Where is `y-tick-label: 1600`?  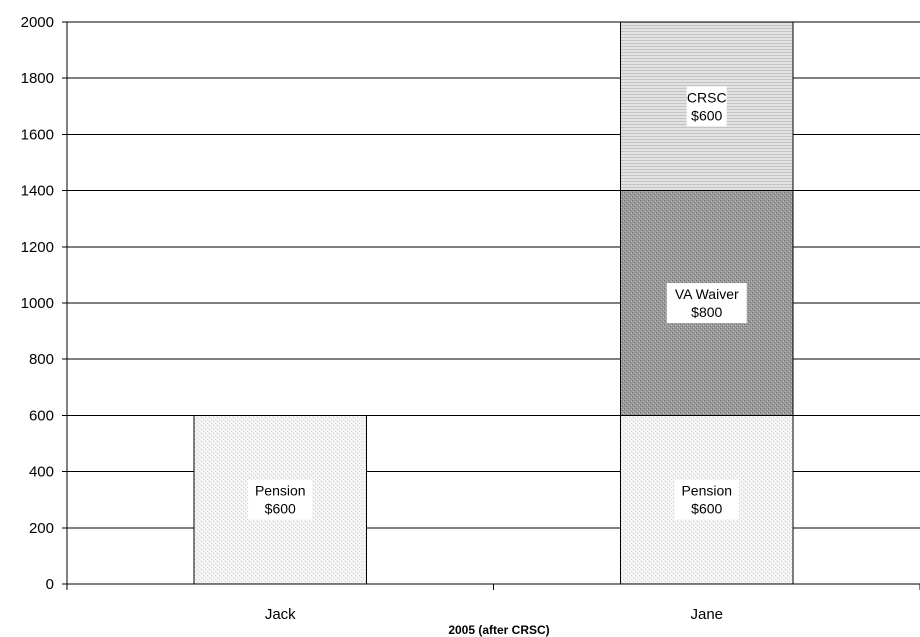
y-tick-label: 1600 is located at coordinates (37, 134).